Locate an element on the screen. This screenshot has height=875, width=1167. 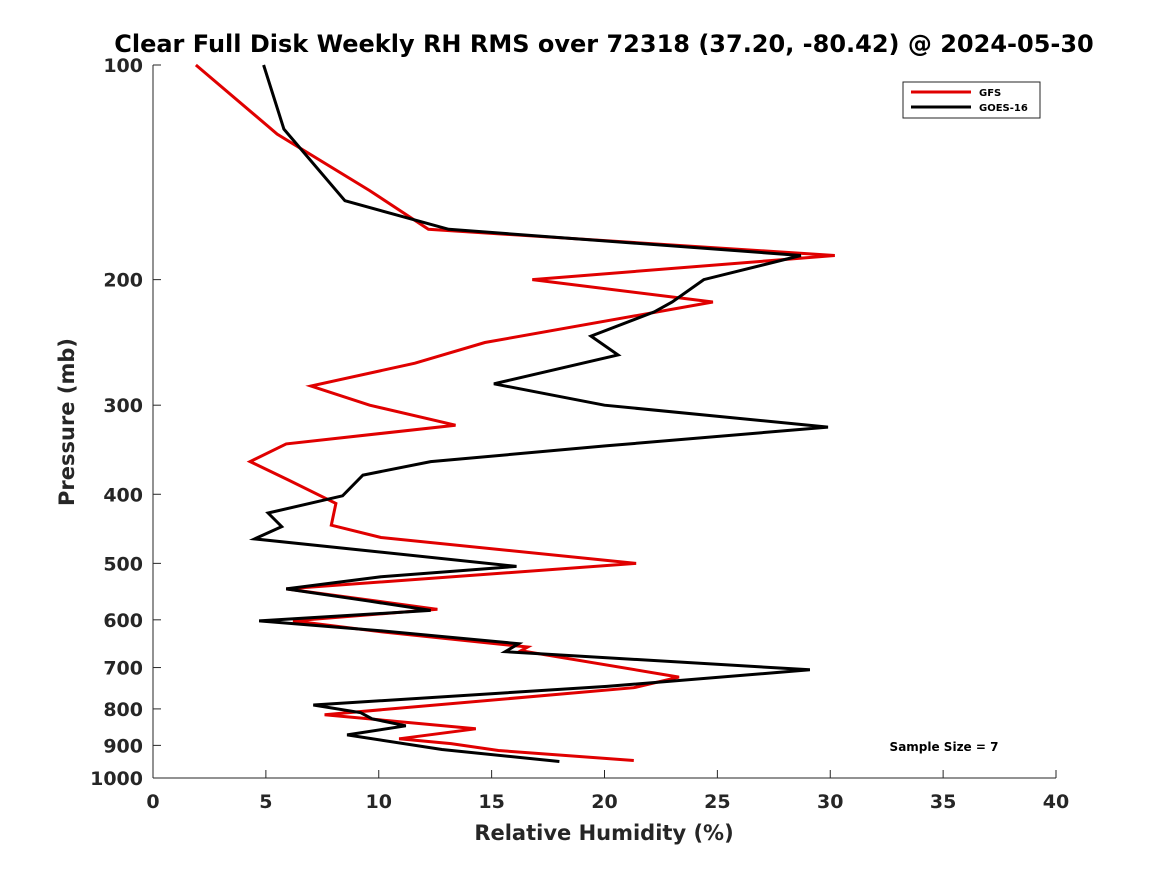
legend: GFS GOES-16 is located at coordinates (971, 100).